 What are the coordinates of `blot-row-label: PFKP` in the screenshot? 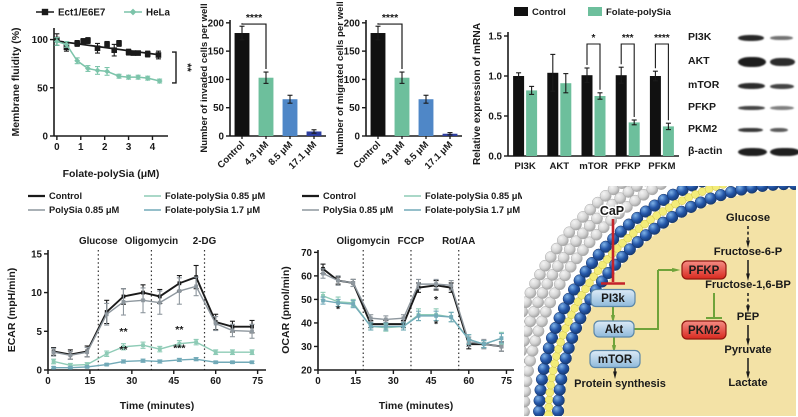 It's located at (702, 107).